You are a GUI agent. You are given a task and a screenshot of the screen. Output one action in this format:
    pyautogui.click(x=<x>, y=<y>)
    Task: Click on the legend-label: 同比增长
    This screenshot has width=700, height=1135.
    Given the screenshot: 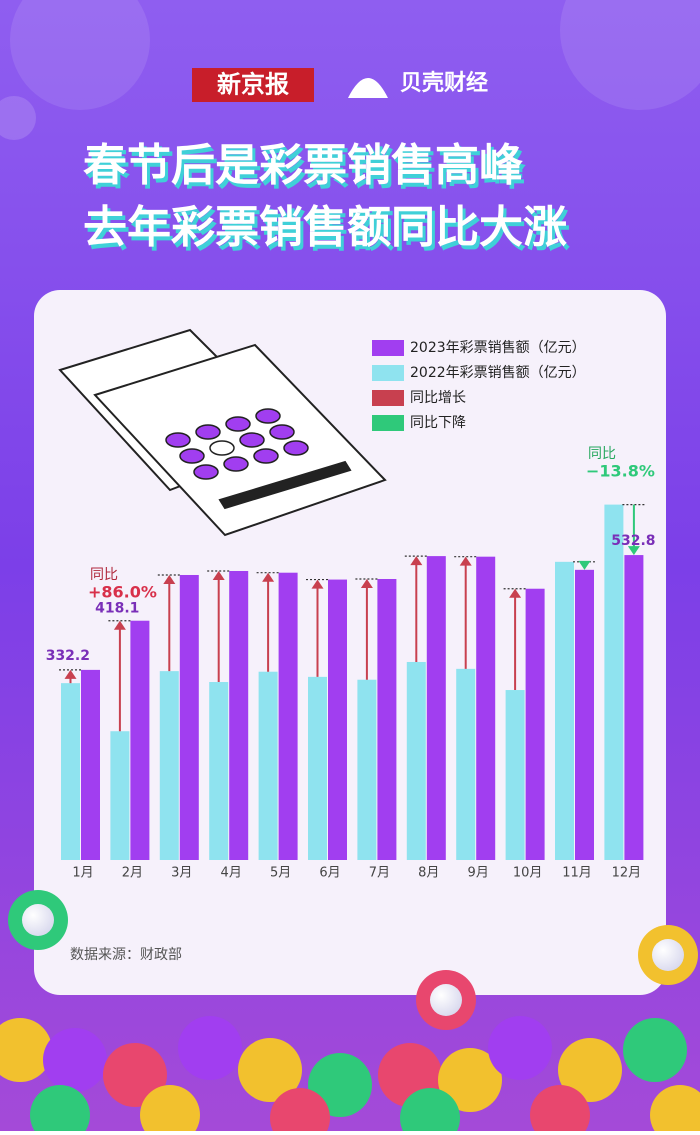 What is the action you would take?
    pyautogui.click(x=438, y=398)
    